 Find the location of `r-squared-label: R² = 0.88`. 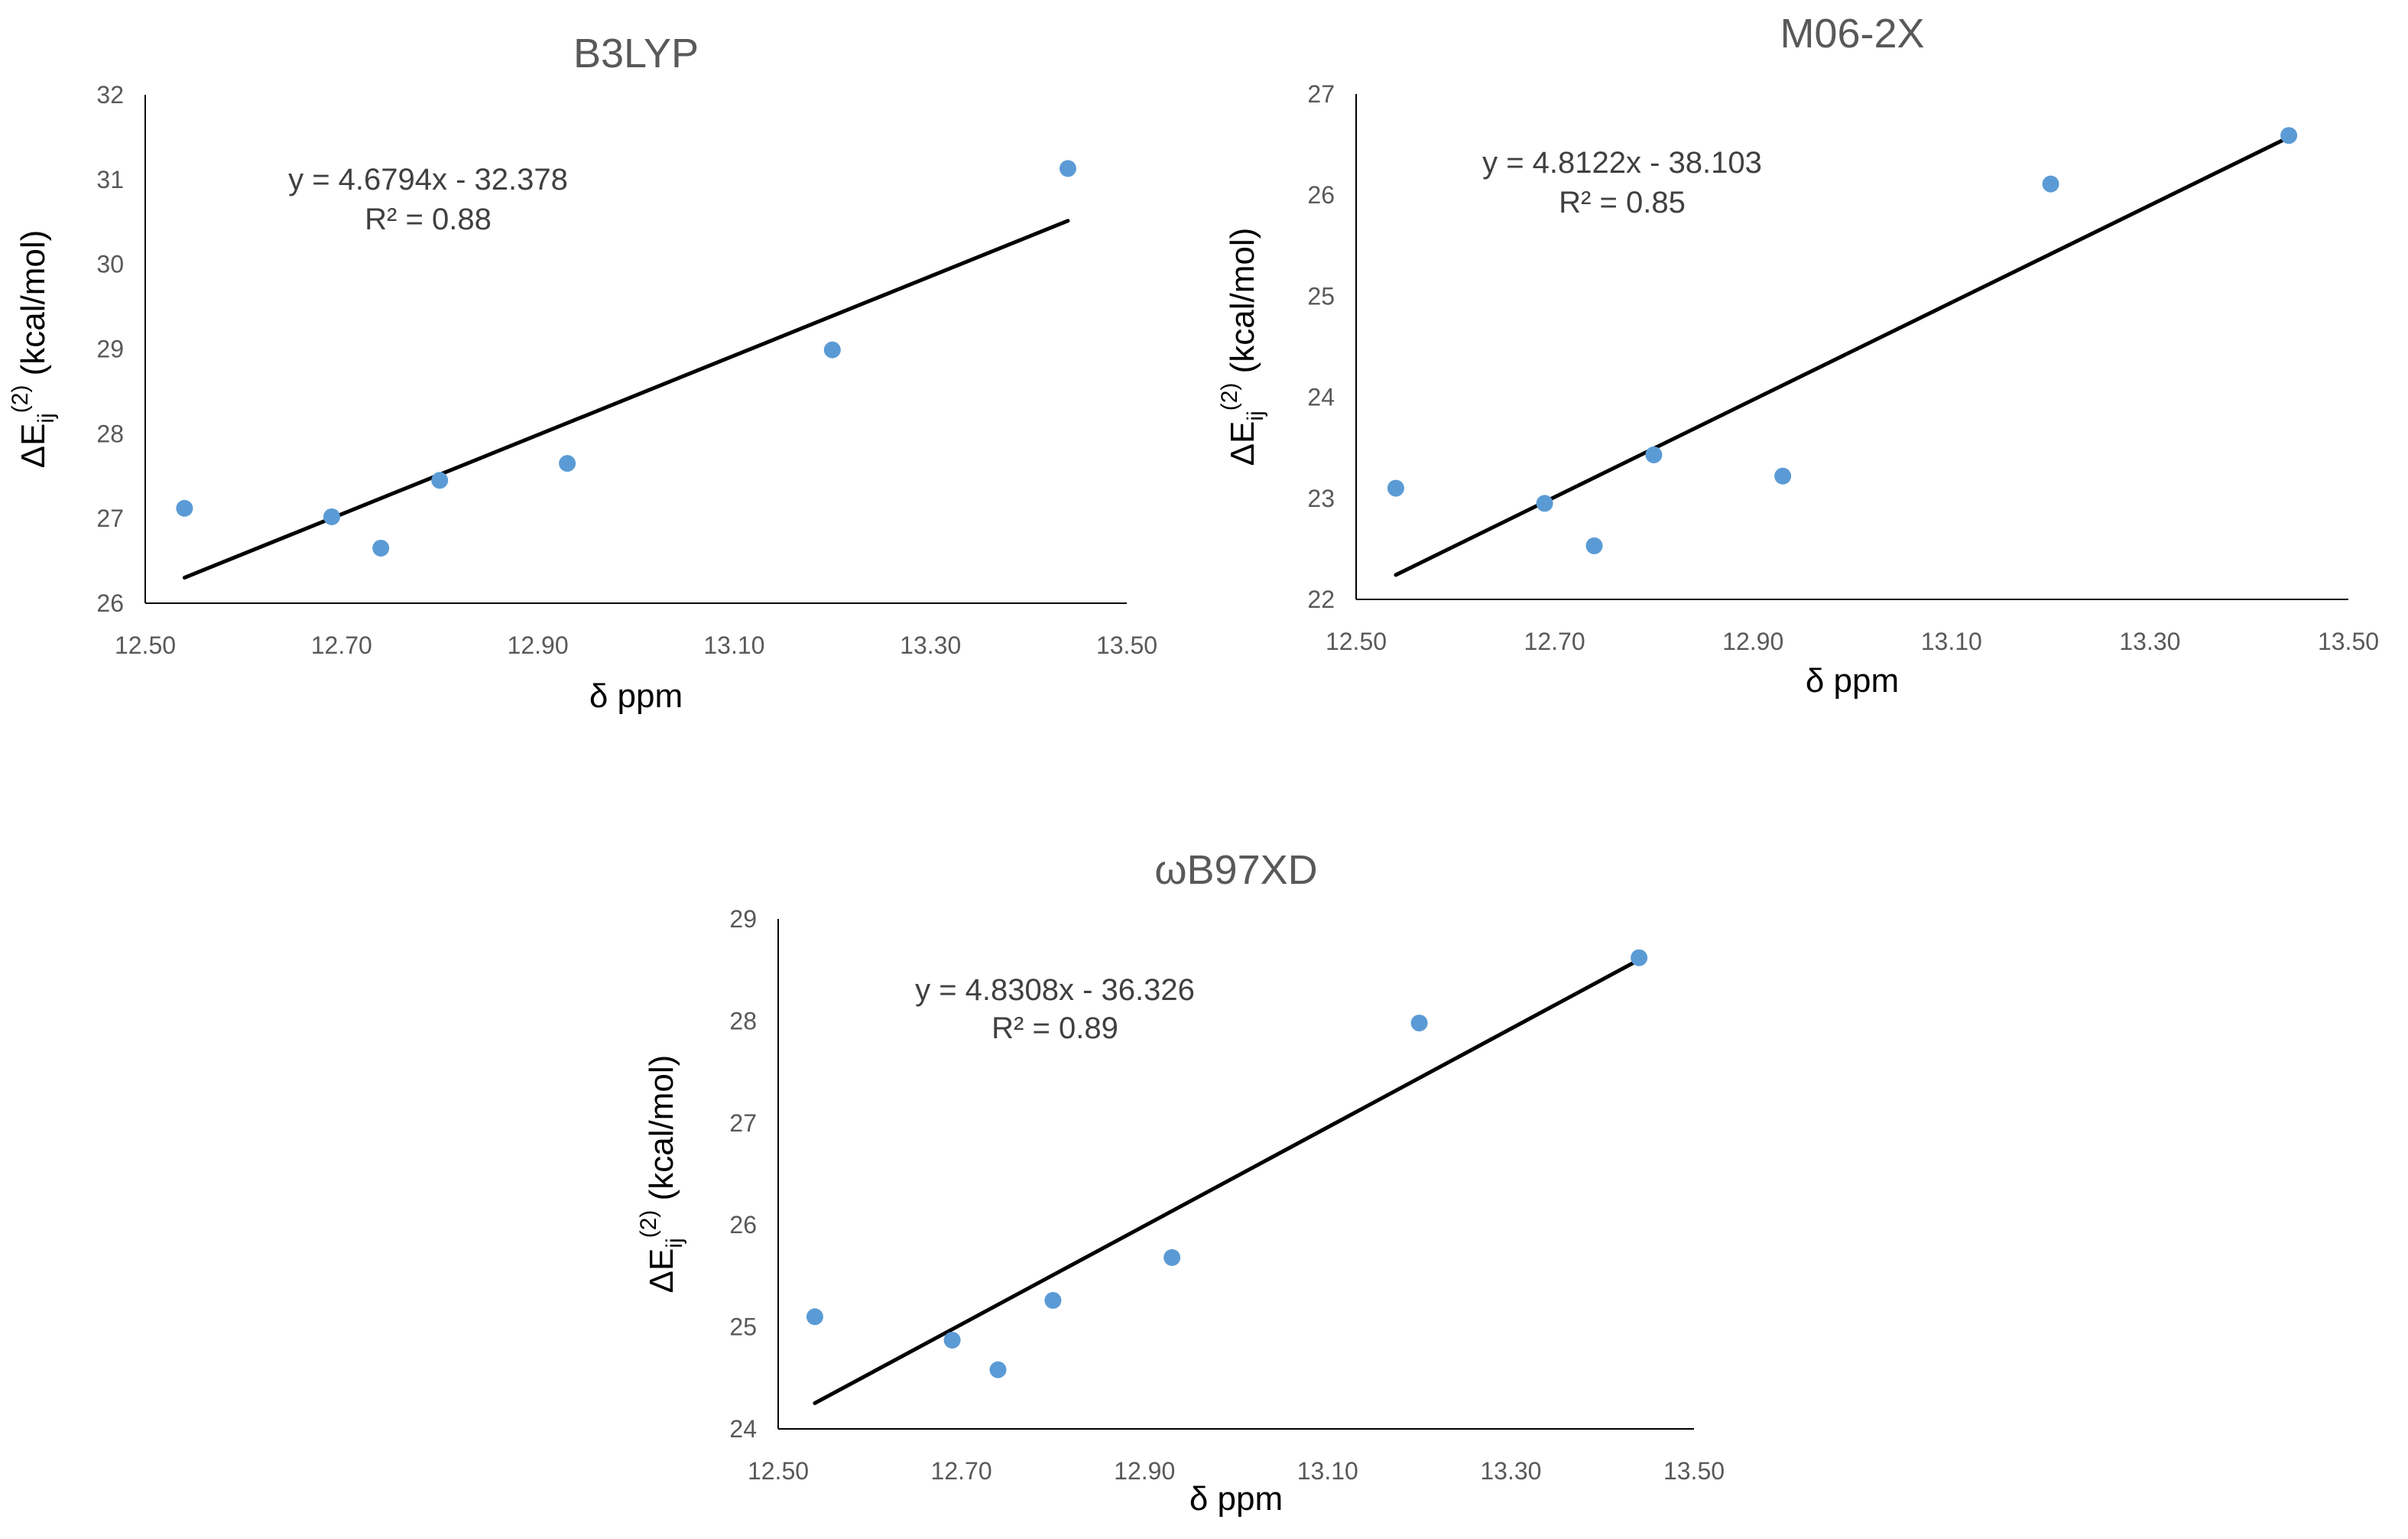

r-squared-label: R² = 0.88 is located at coordinates (429, 219).